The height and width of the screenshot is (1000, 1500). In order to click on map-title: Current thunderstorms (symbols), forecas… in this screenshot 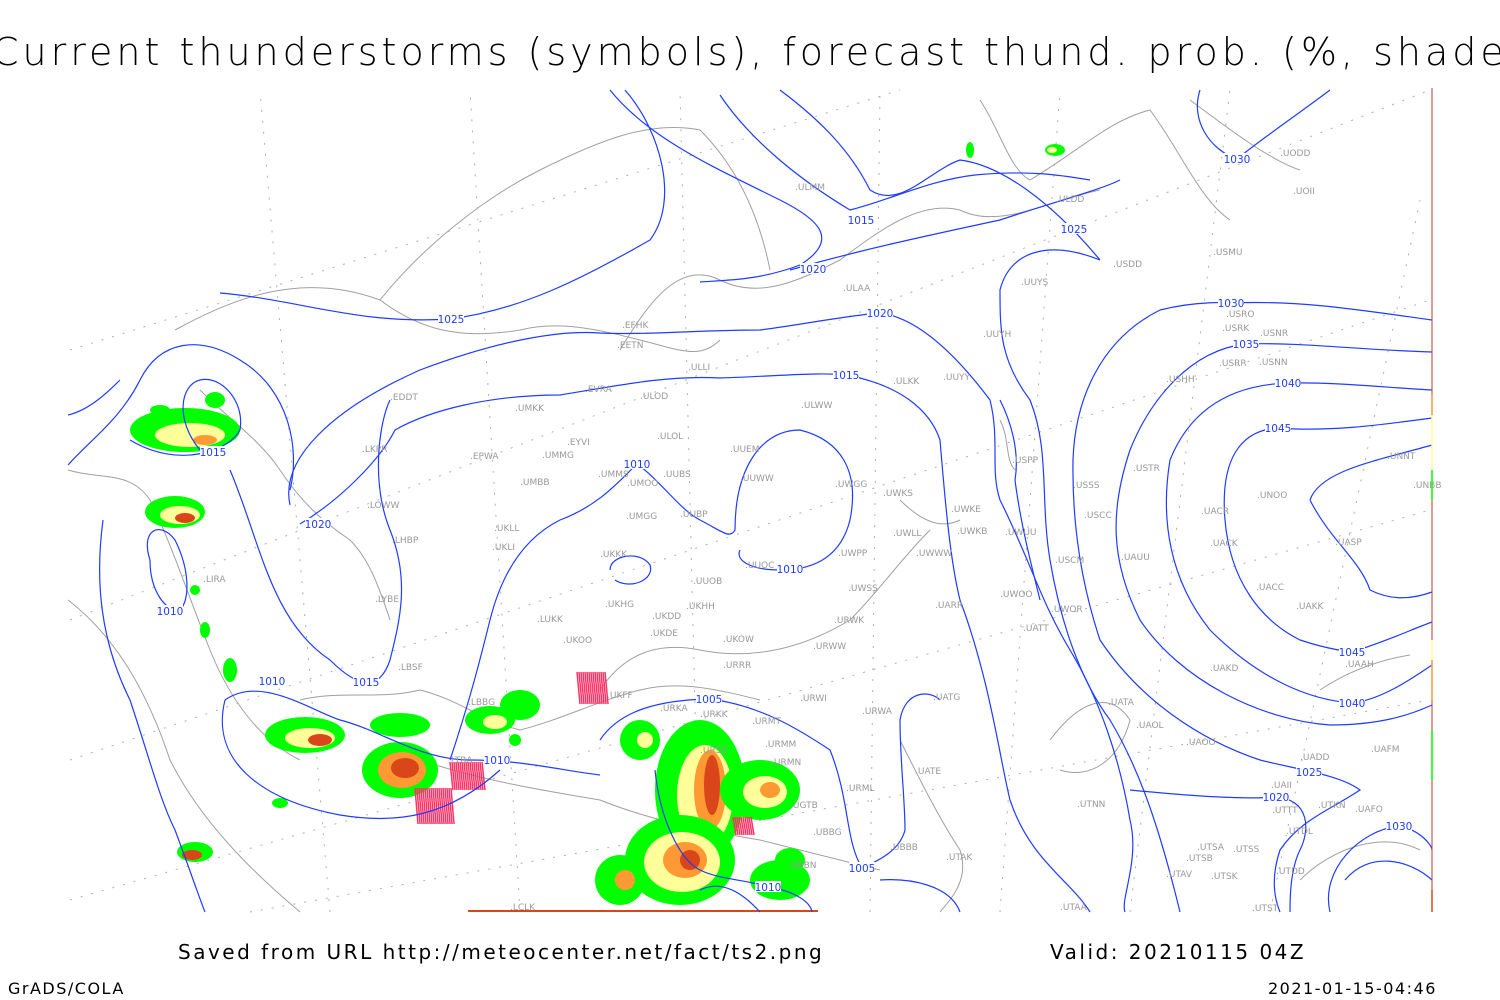, I will do `click(750, 52)`.